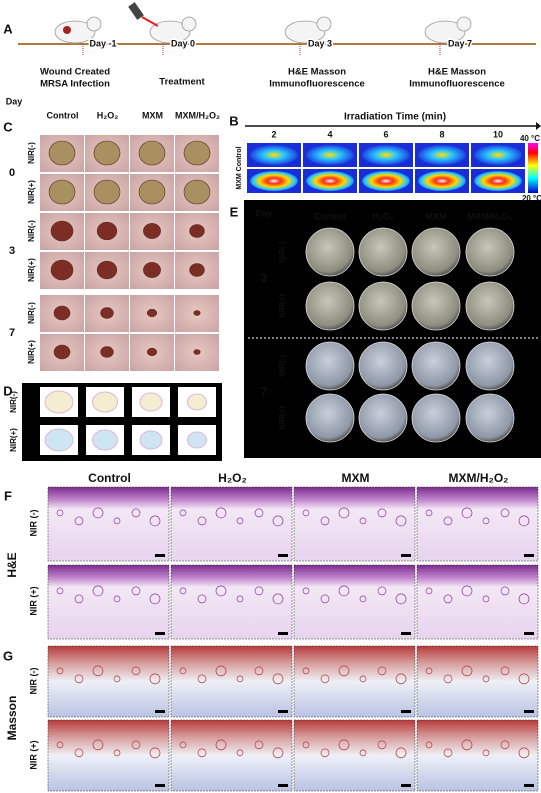 This screenshot has height=793, width=541. I want to click on row-label: MXM Control, so click(239, 167).